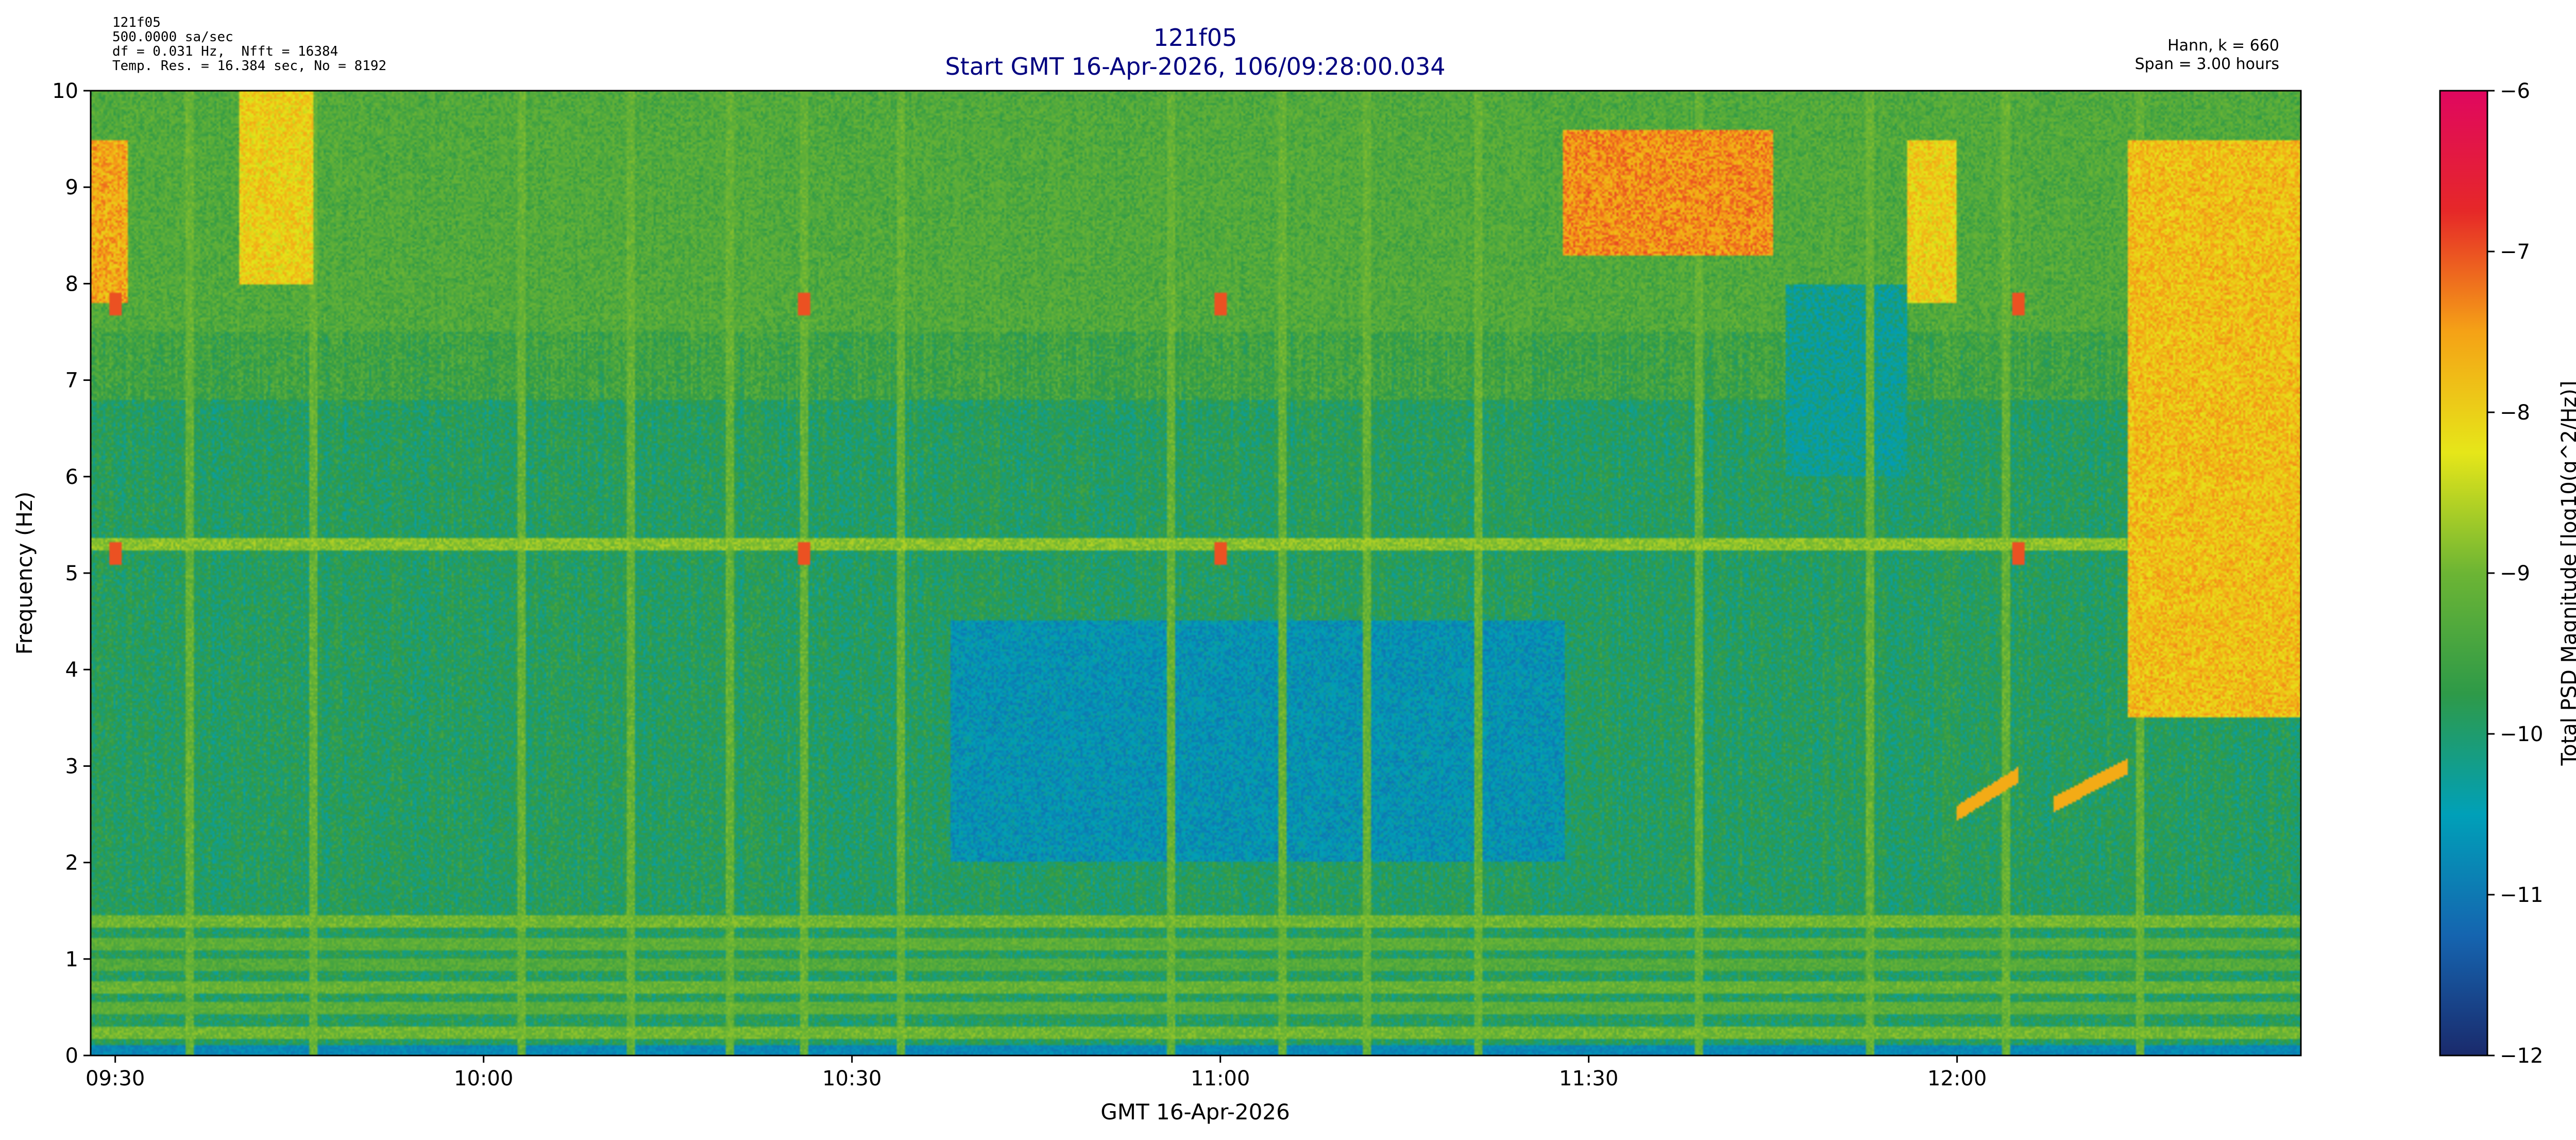  I want to click on info-line: df = 0.031 Hz, Nfft = 16384, so click(225, 51).